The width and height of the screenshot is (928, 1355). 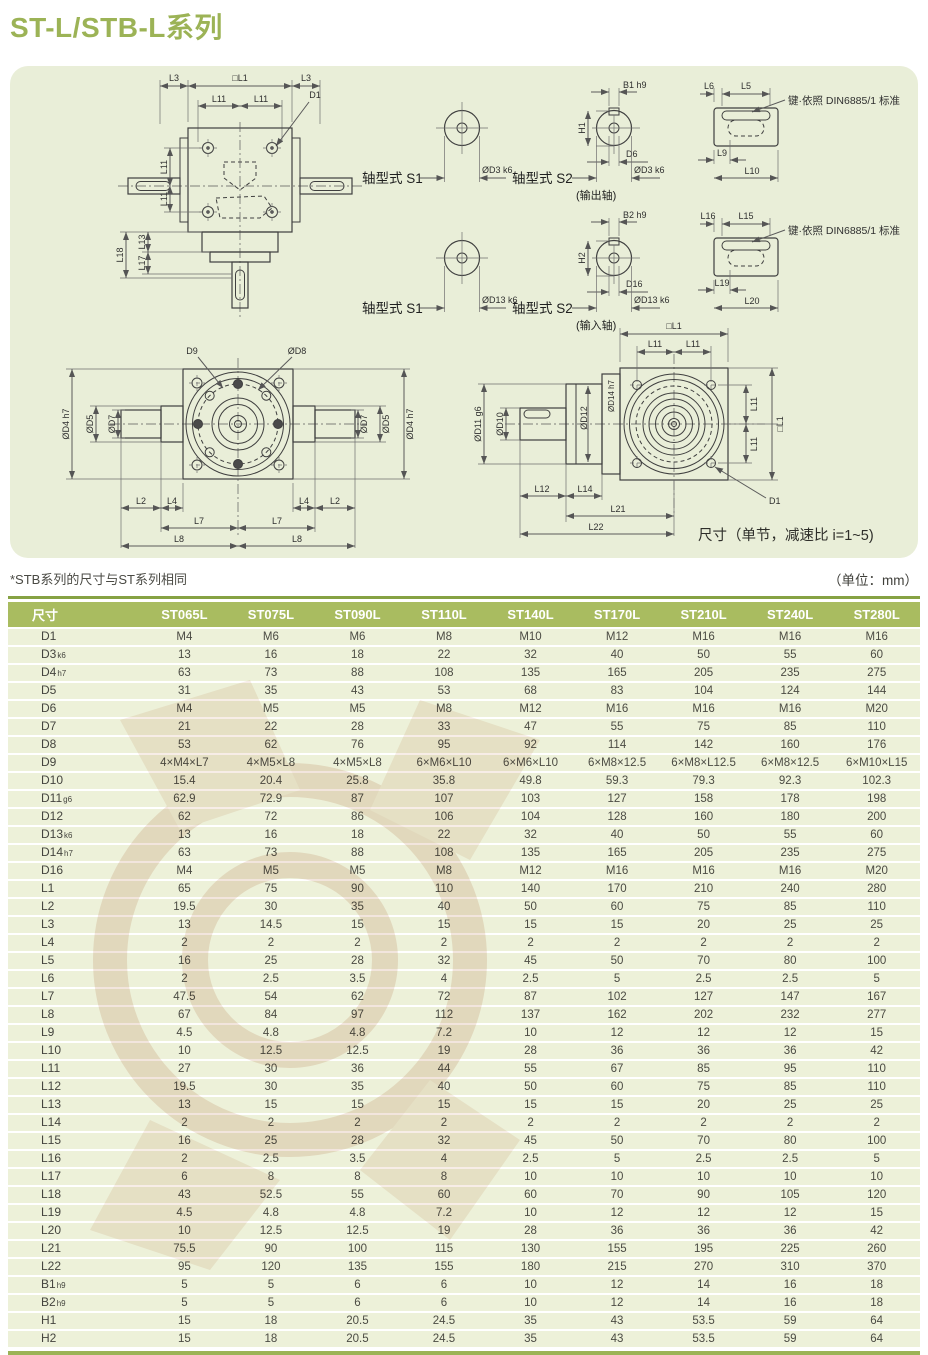 What do you see at coordinates (478, 423) in the screenshot?
I see `dim-label: ØD11 g6` at bounding box center [478, 423].